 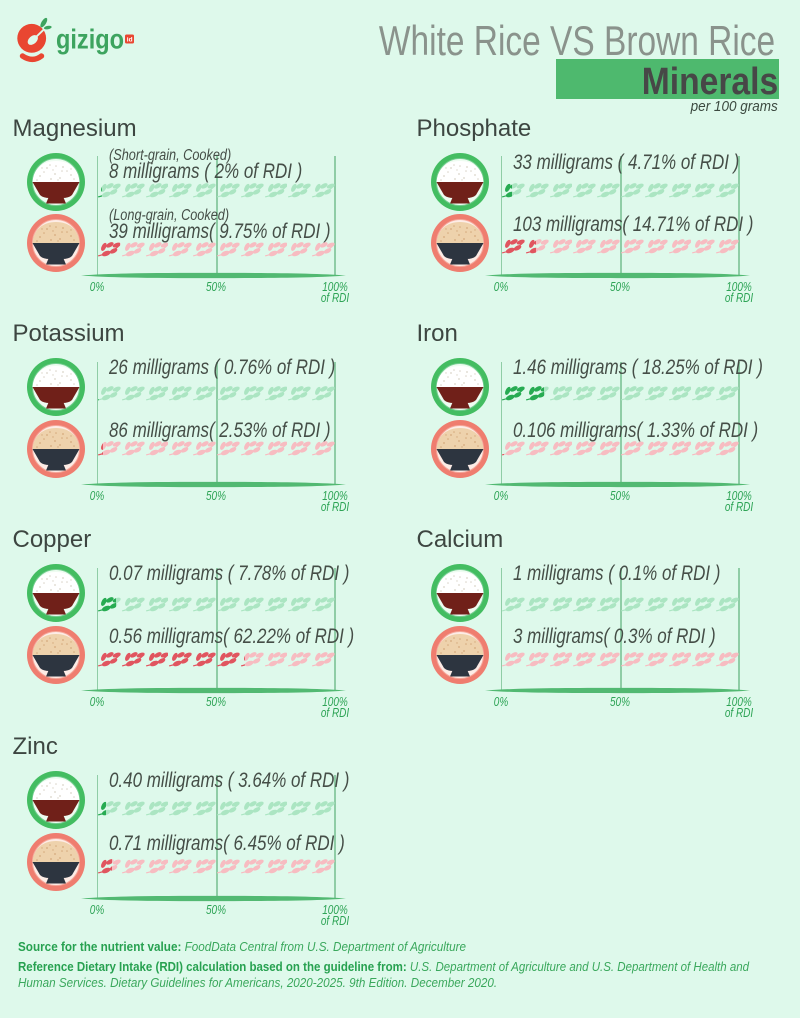 I want to click on svg-text: id, so click(x=130, y=40).